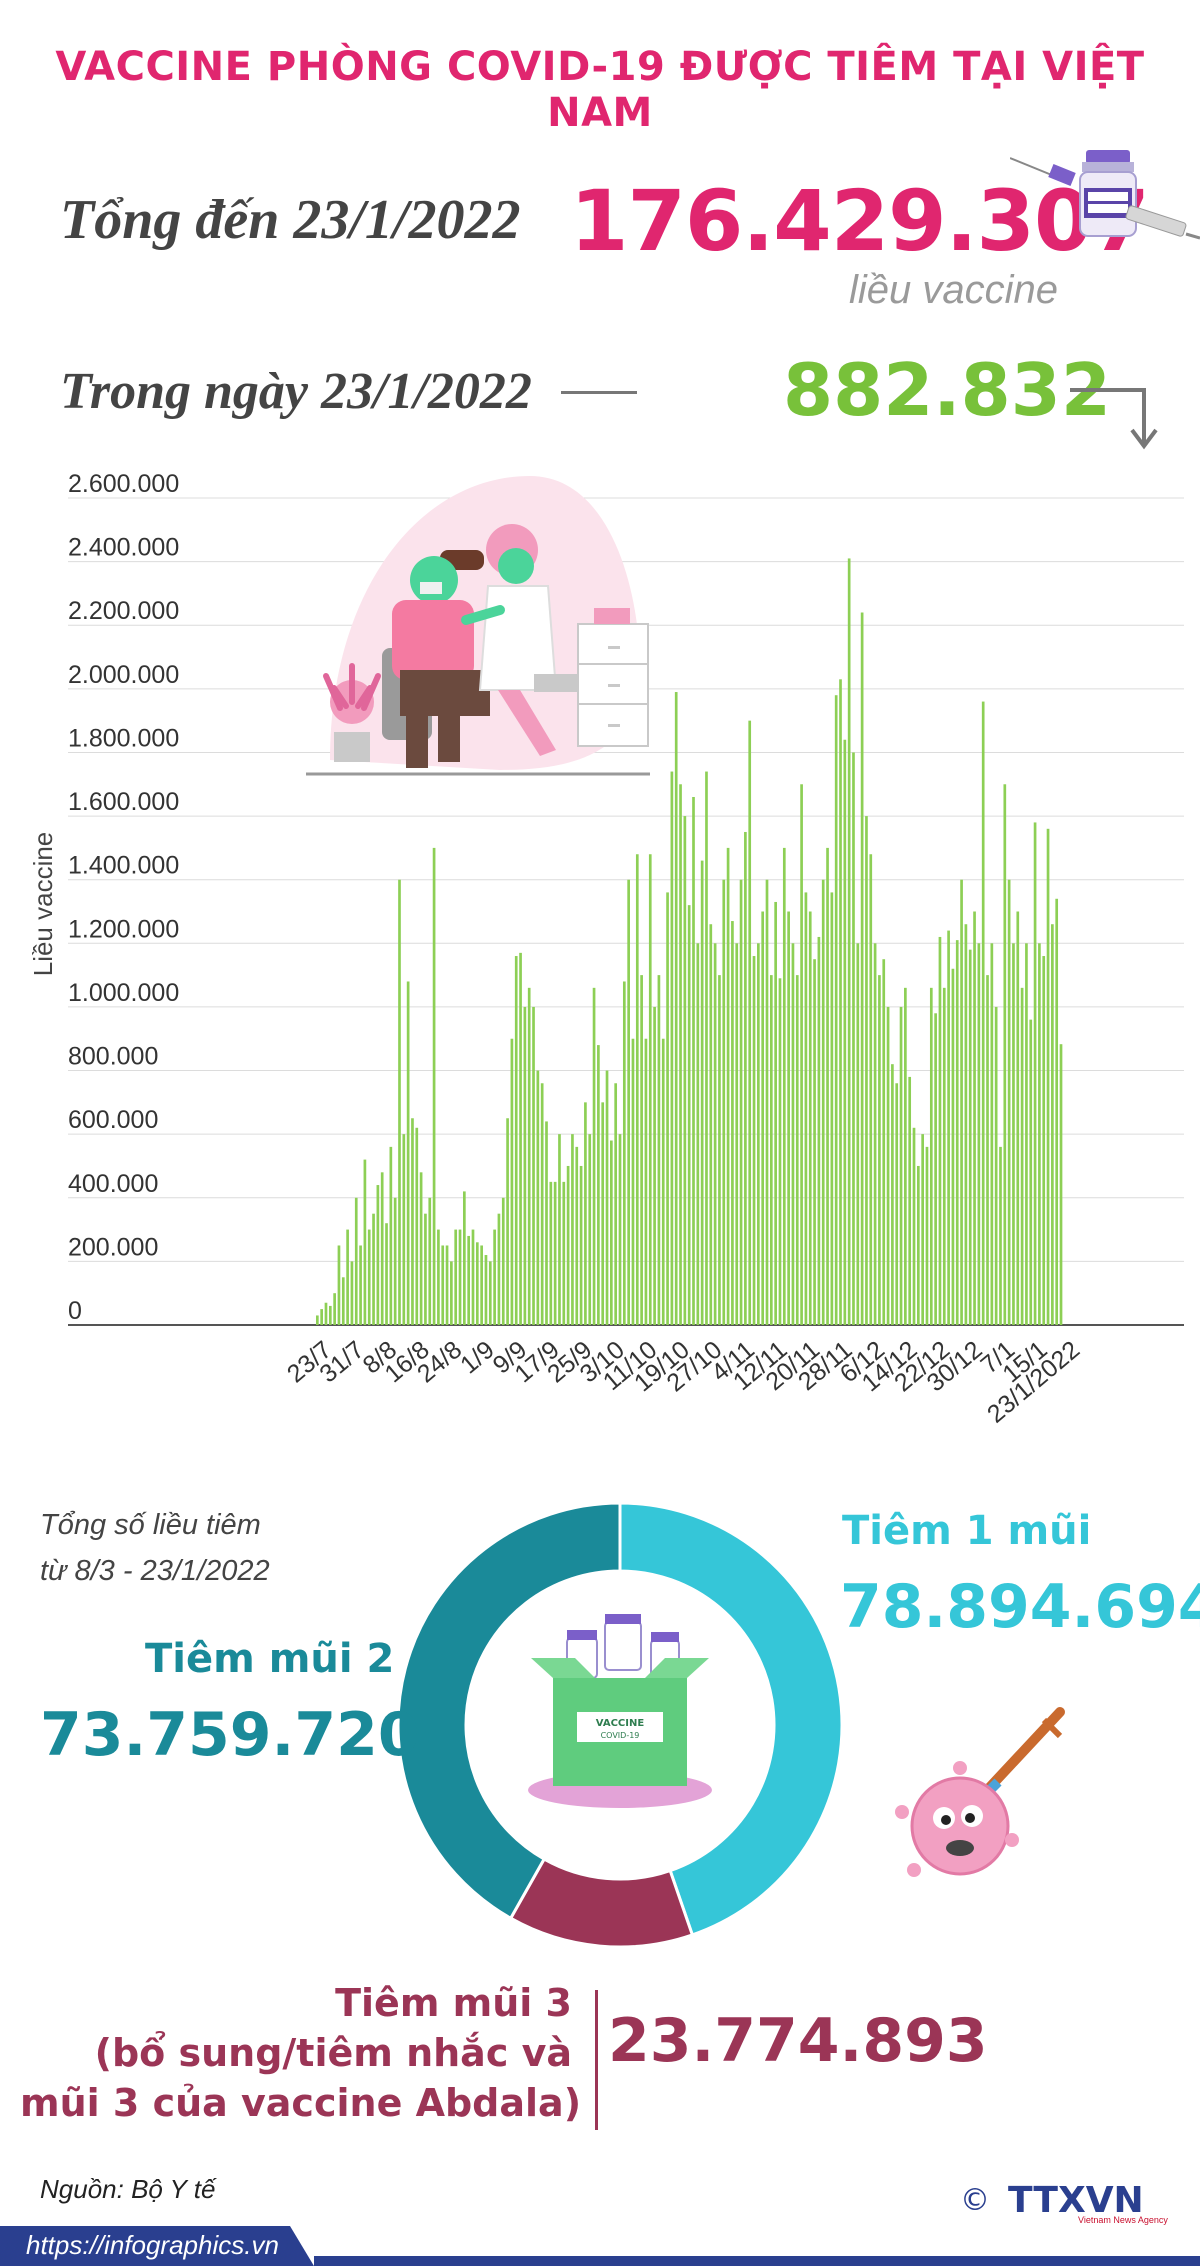 This screenshot has width=1200, height=2266. Describe the element at coordinates (152, 2245) in the screenshot. I see `footer-url: https://infographics.vn` at that location.